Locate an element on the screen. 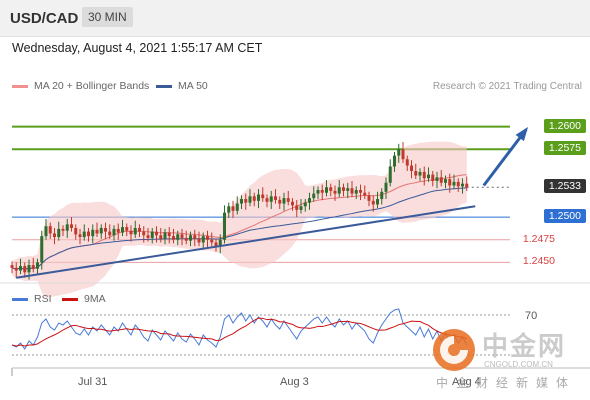 This screenshot has width=590, height=400. x-tick-jul31: Jul 31 is located at coordinates (93, 382).